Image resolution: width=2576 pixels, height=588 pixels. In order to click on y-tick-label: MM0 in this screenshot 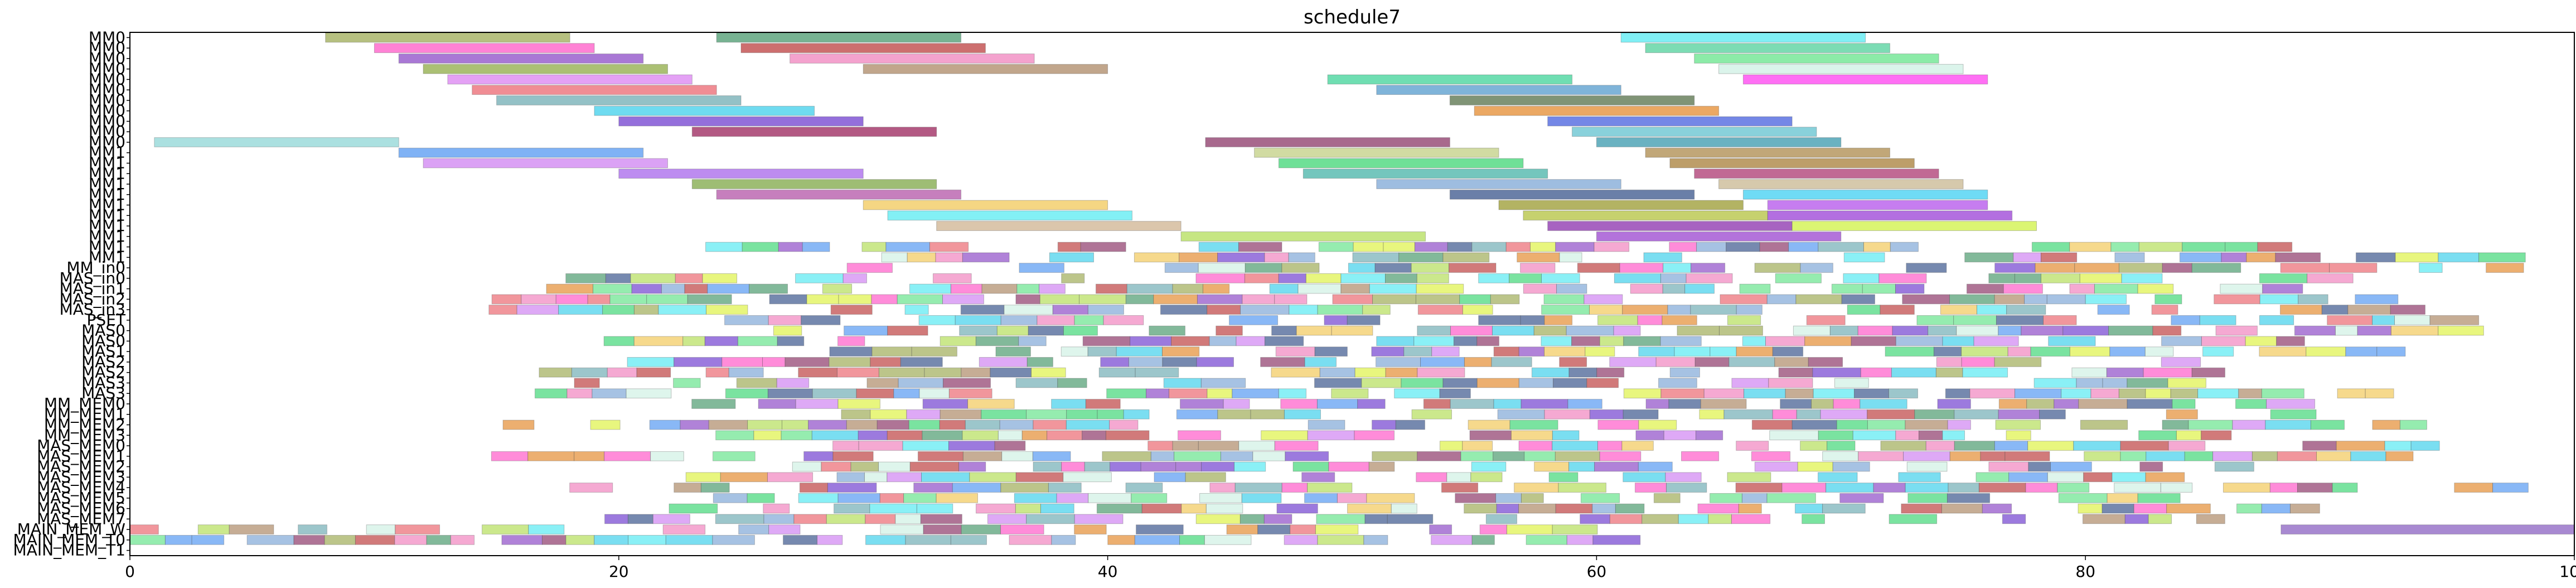, I will do `click(107, 69)`.